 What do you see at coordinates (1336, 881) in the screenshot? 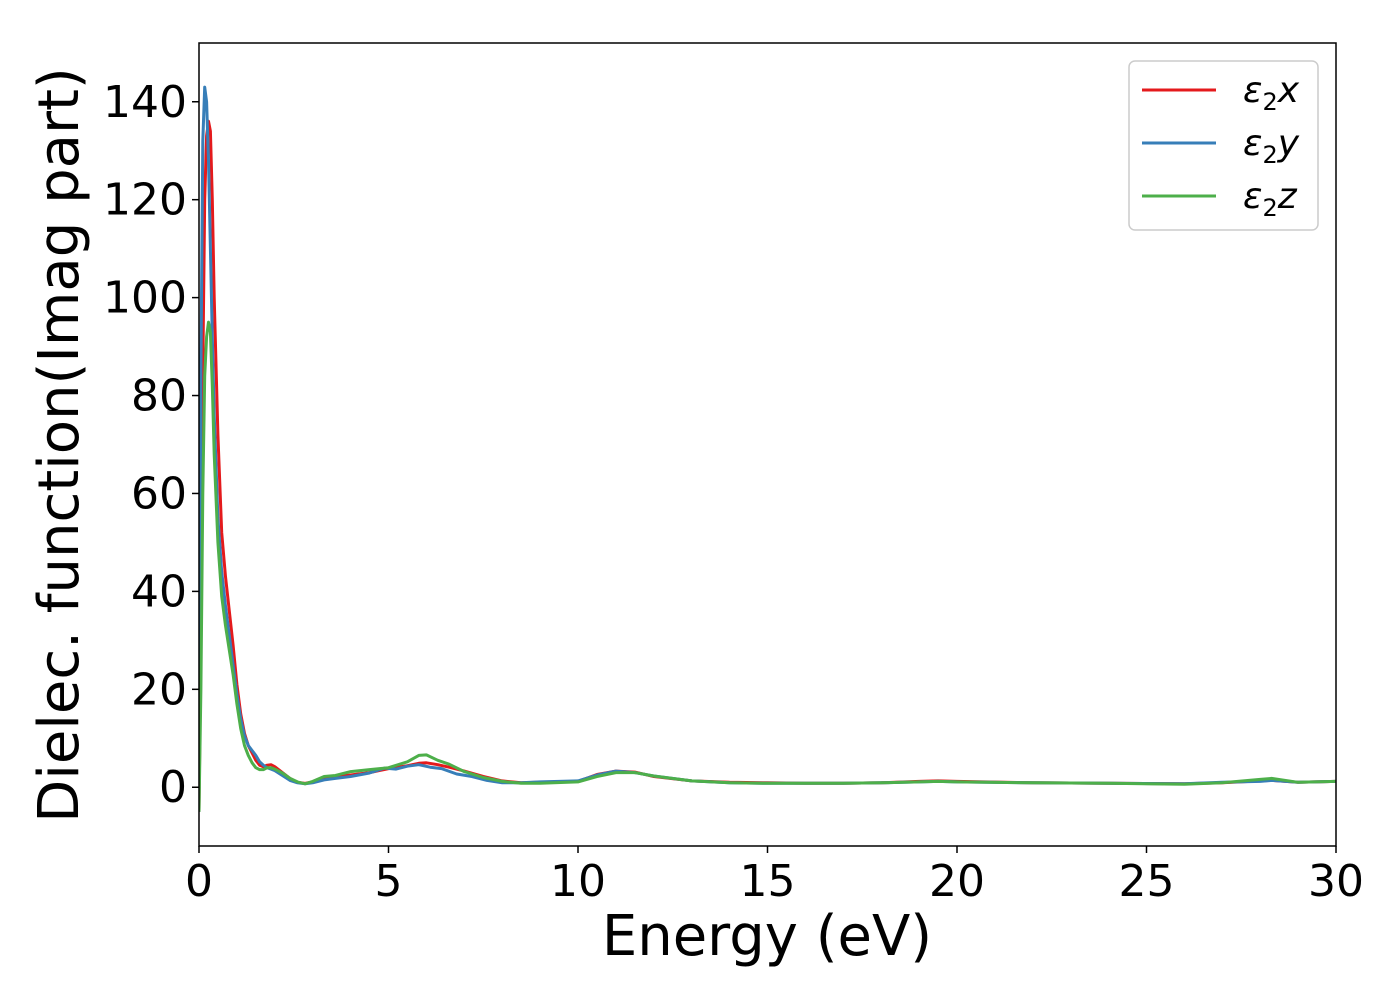
I see `x-tick-label: 30` at bounding box center [1336, 881].